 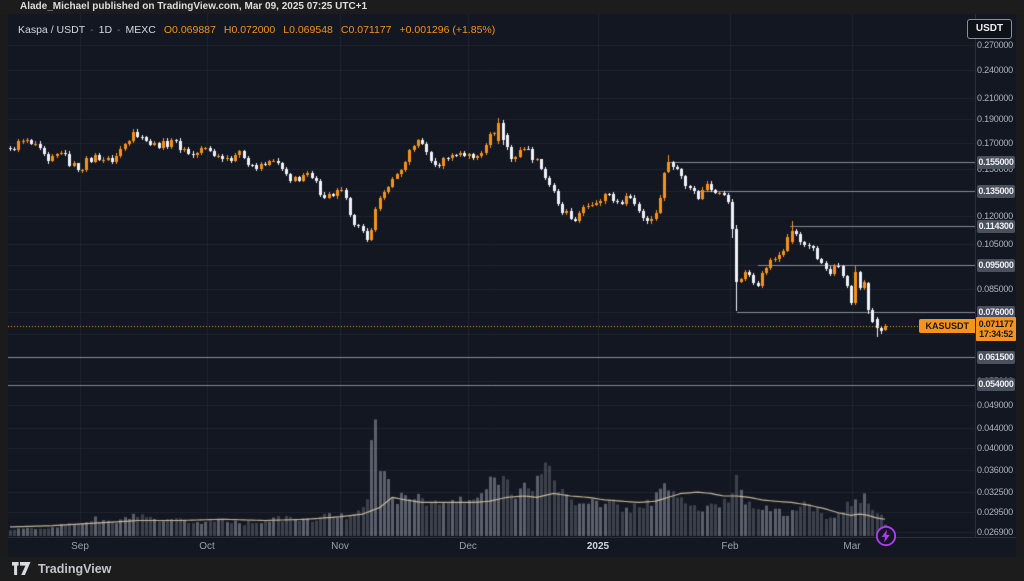 What do you see at coordinates (512, 569) in the screenshot?
I see `footer-bar: TradingView` at bounding box center [512, 569].